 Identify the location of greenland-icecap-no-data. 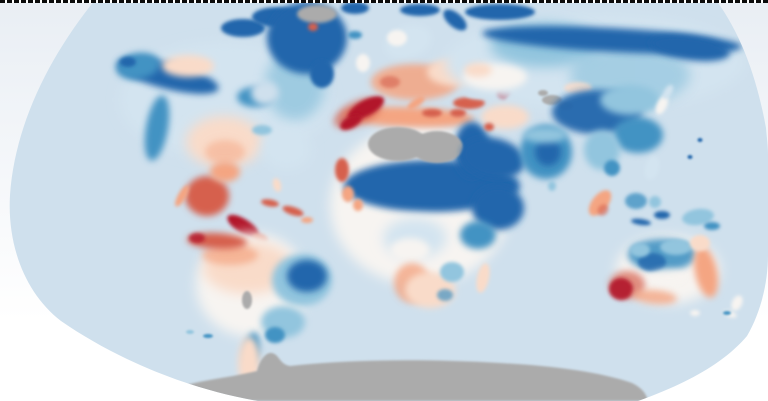
(317, 14).